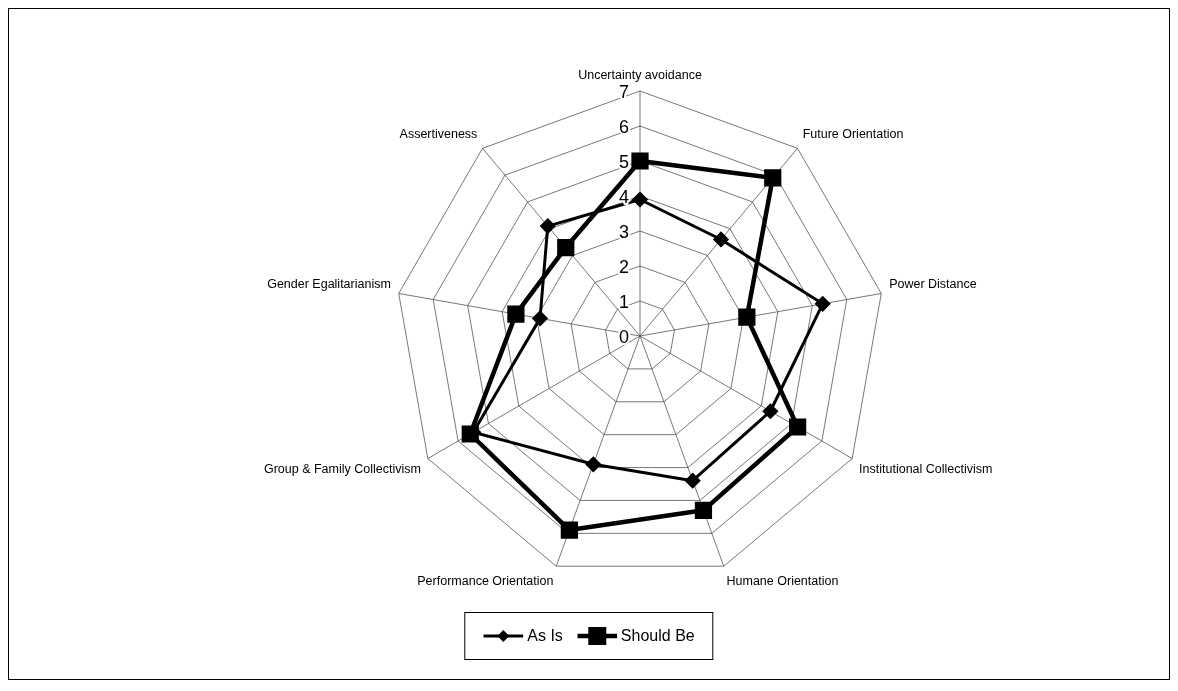 The width and height of the screenshot is (1178, 691). Describe the element at coordinates (933, 284) in the screenshot. I see `spoke-label: Power Distance` at that location.